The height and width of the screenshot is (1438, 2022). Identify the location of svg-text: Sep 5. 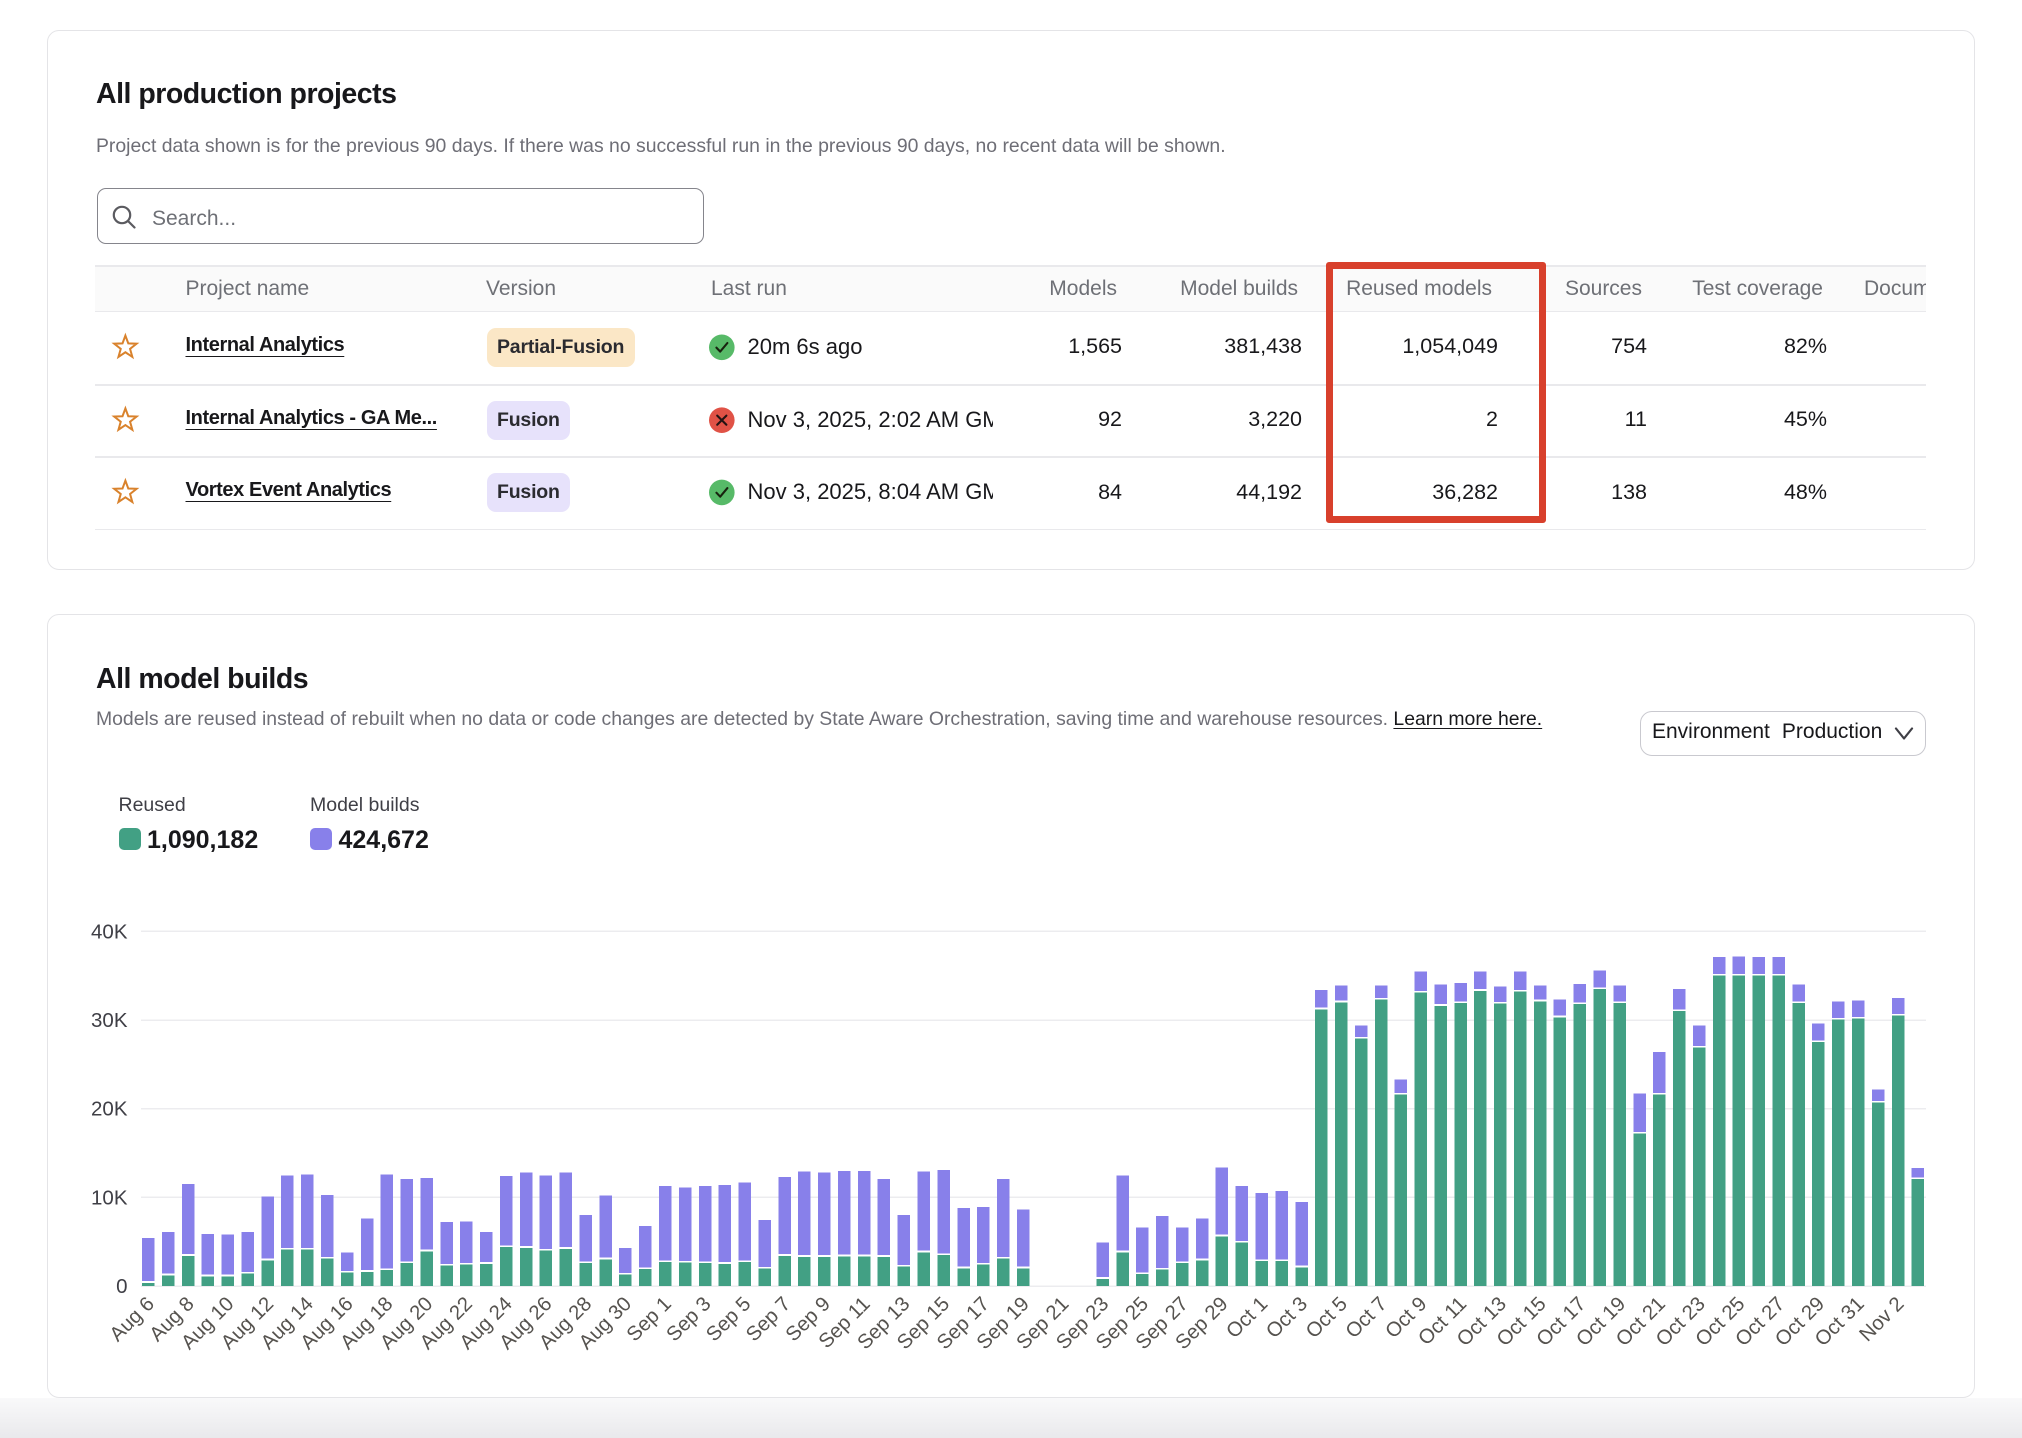
(728, 1319).